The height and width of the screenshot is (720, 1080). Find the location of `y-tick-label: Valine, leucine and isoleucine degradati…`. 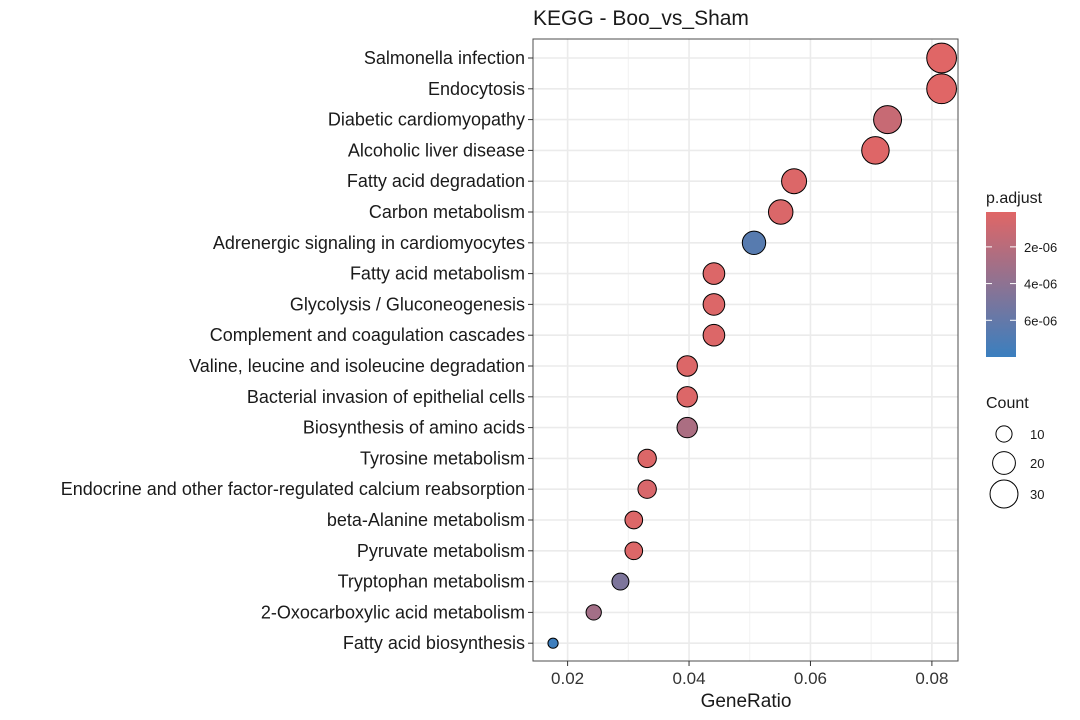

y-tick-label: Valine, leucine and isoleucine degradati… is located at coordinates (357, 366).